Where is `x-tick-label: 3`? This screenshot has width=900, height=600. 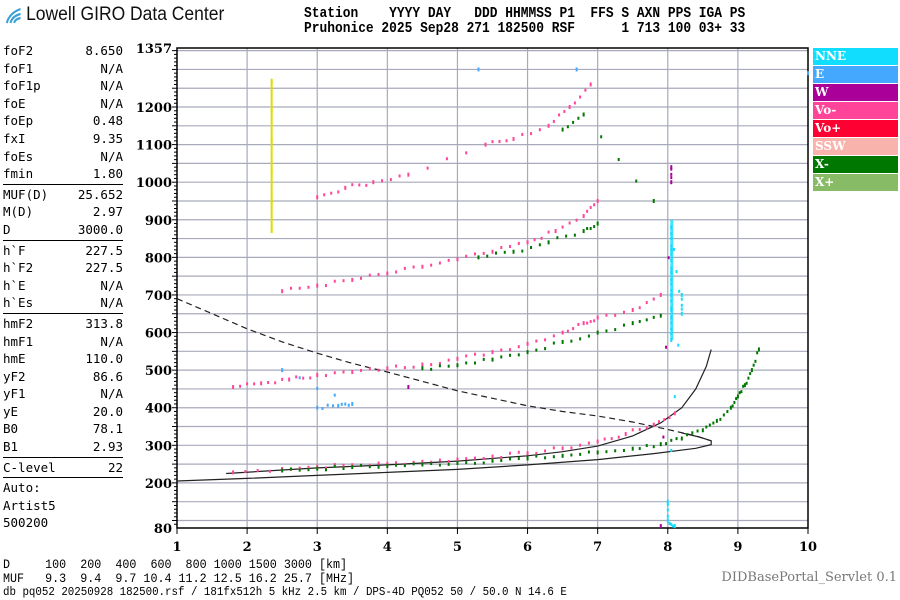
x-tick-label: 3 is located at coordinates (317, 547).